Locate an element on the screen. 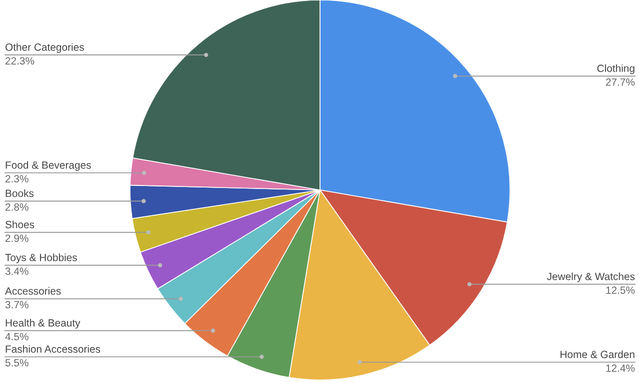 The width and height of the screenshot is (639, 382). data-label: 3.4% is located at coordinates (16, 271).